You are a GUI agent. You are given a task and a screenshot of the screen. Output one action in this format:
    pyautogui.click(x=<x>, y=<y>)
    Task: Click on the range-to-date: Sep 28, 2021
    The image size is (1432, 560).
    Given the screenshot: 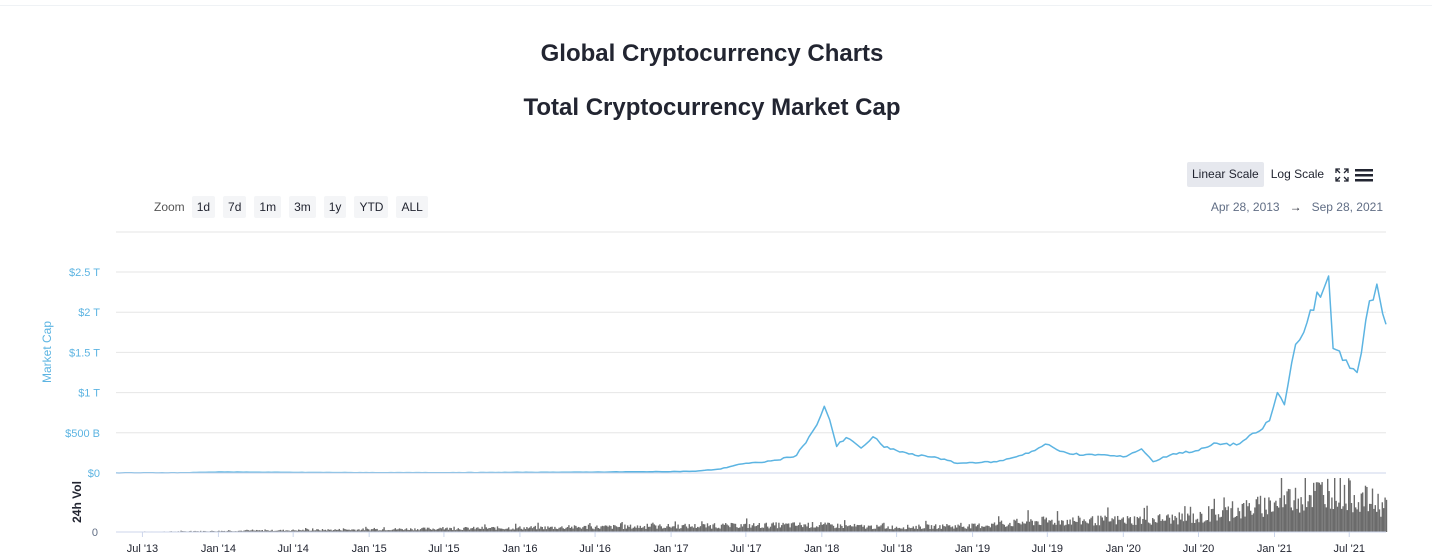 What is the action you would take?
    pyautogui.click(x=1347, y=207)
    